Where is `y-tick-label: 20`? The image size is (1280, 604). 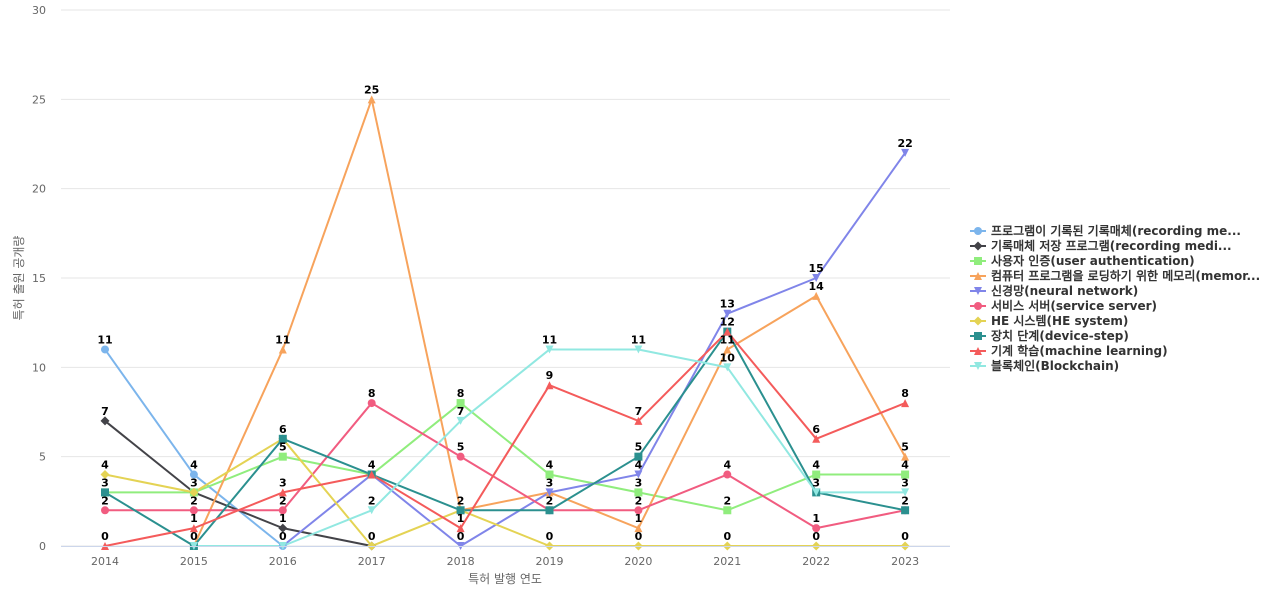 y-tick-label: 20 is located at coordinates (39, 189).